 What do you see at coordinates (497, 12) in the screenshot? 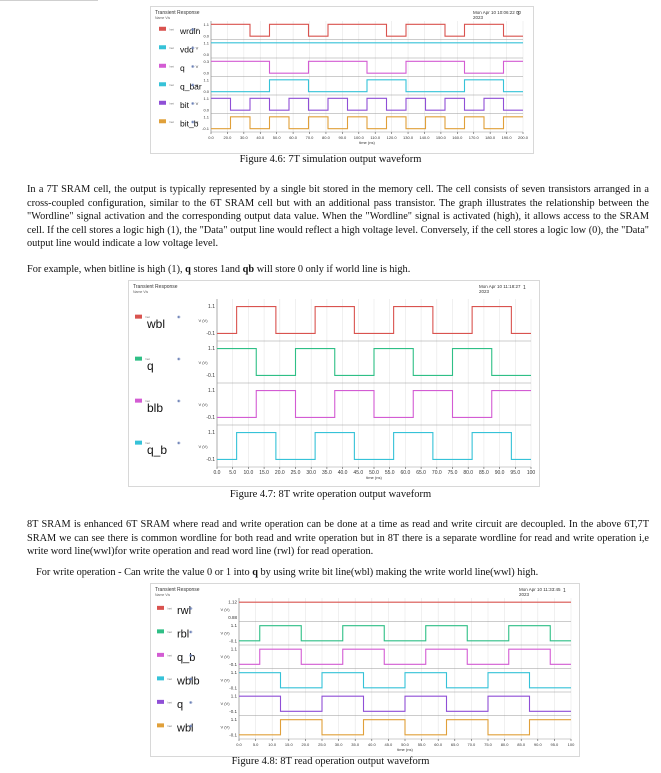
I see `plot-date: Mon Apr 10 10:06:22 00` at bounding box center [497, 12].